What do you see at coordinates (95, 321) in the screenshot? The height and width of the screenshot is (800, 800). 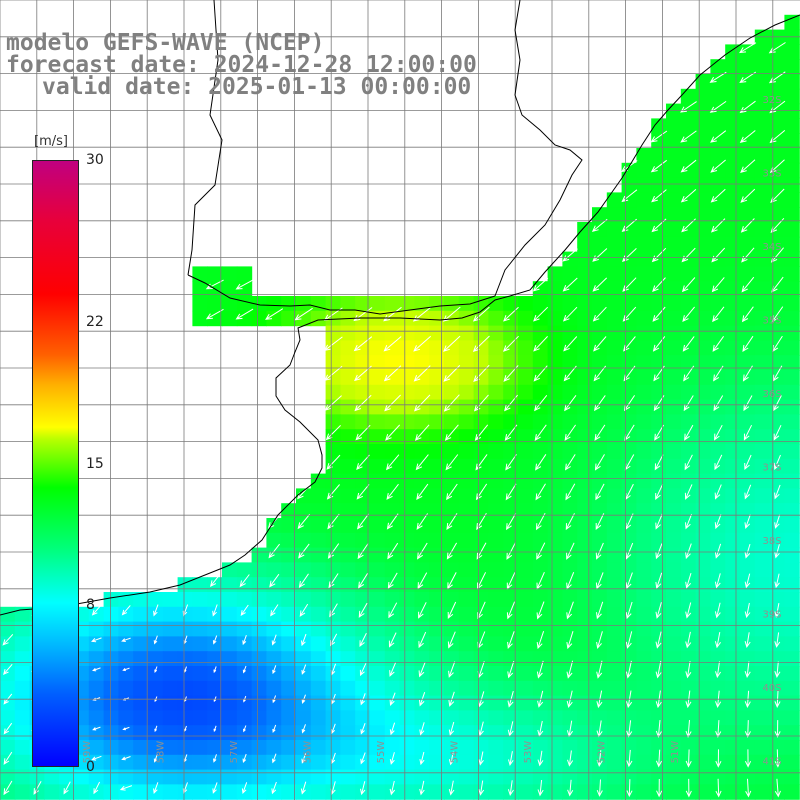 I see `colorbar-tick-label: 22` at bounding box center [95, 321].